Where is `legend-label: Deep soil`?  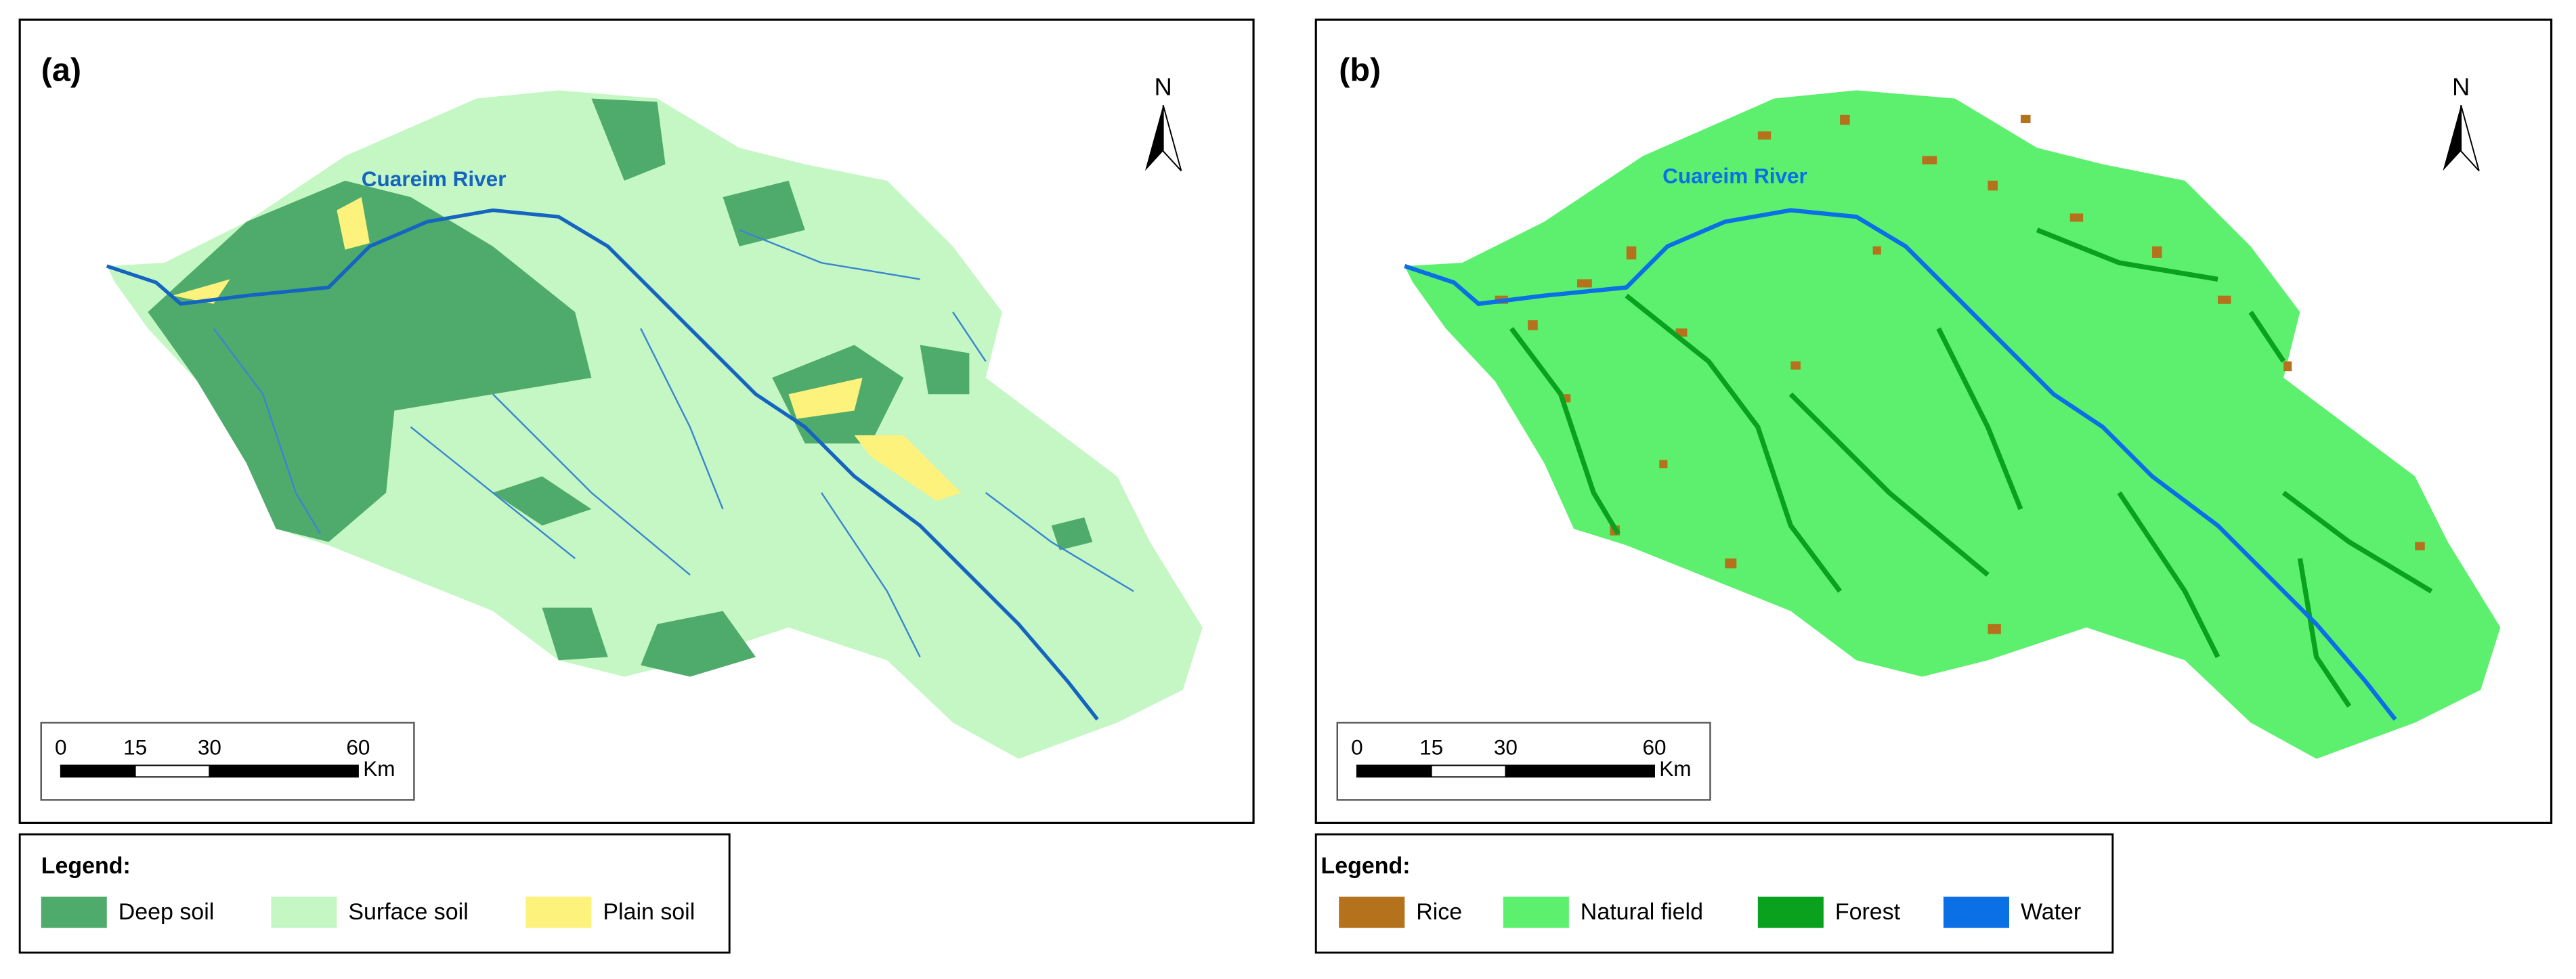 legend-label: Deep soil is located at coordinates (167, 912).